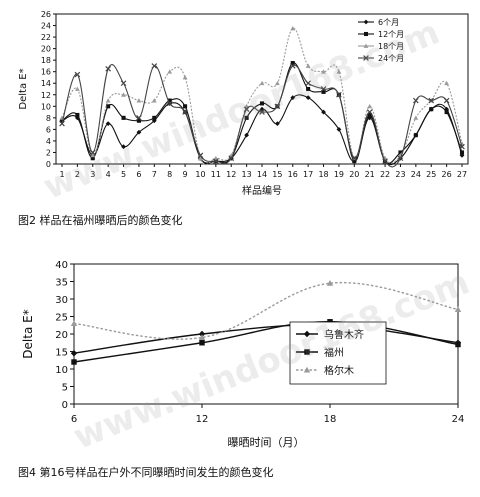  Describe the element at coordinates (48, 152) in the screenshot. I see `y-tick-label: 2` at that location.